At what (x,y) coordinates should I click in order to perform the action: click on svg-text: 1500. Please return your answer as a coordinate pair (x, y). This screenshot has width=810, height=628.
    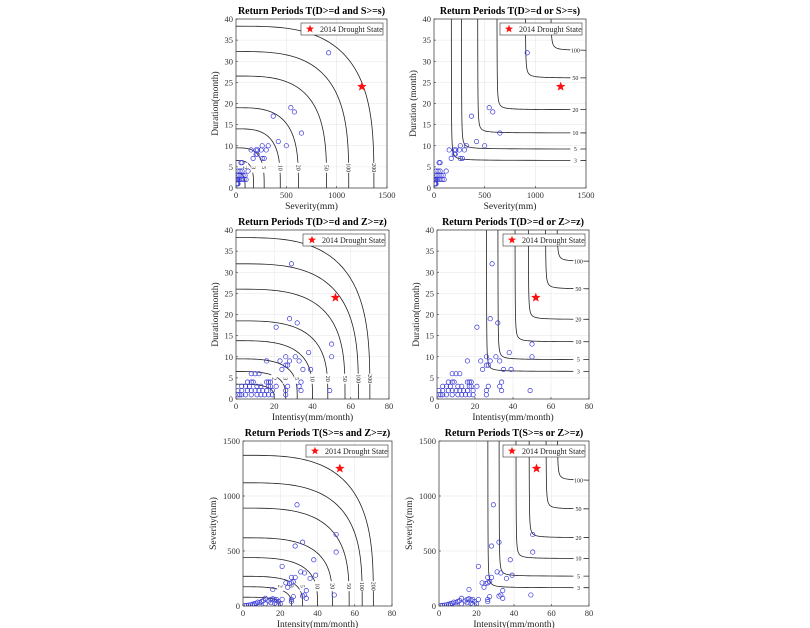
    Looking at the image, I should click on (231, 441).